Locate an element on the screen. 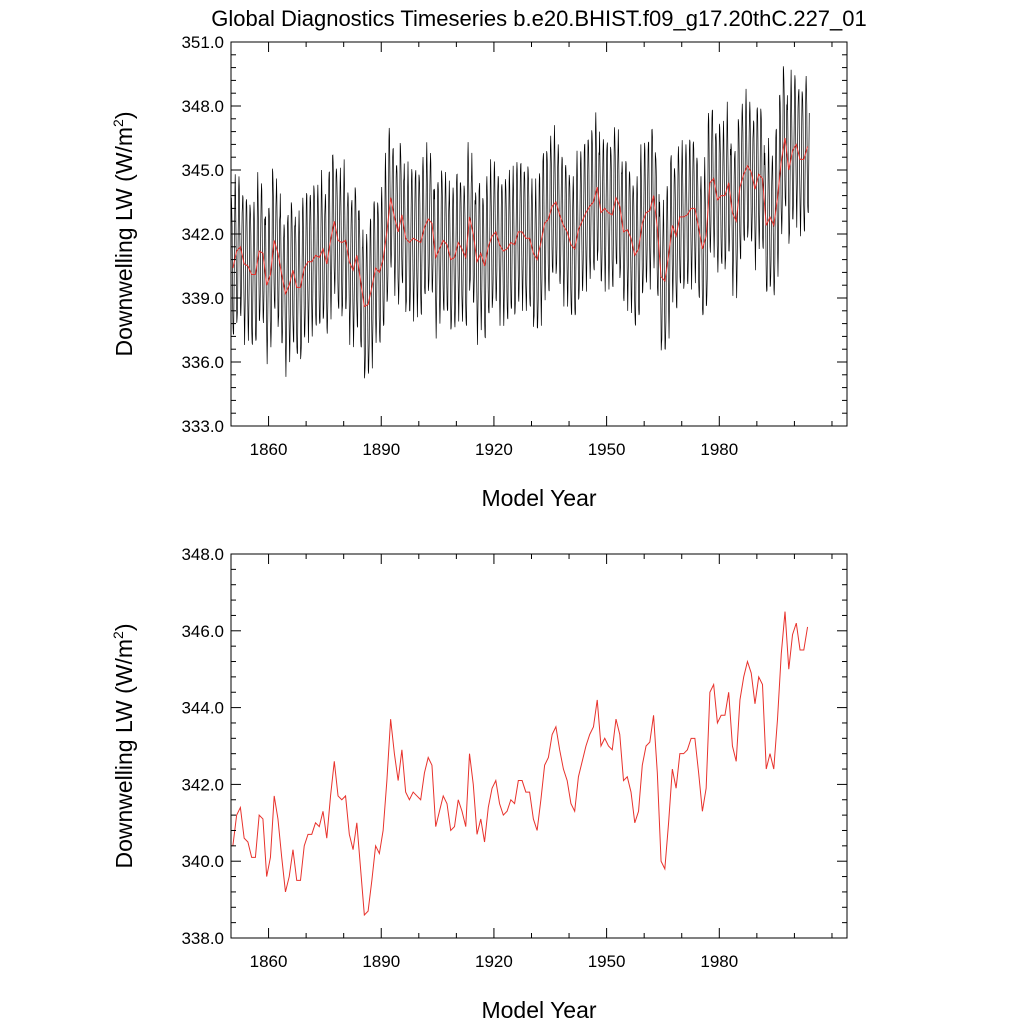 This screenshot has height=1024, width=1024. y-tick-label: 338.0 is located at coordinates (202, 938).